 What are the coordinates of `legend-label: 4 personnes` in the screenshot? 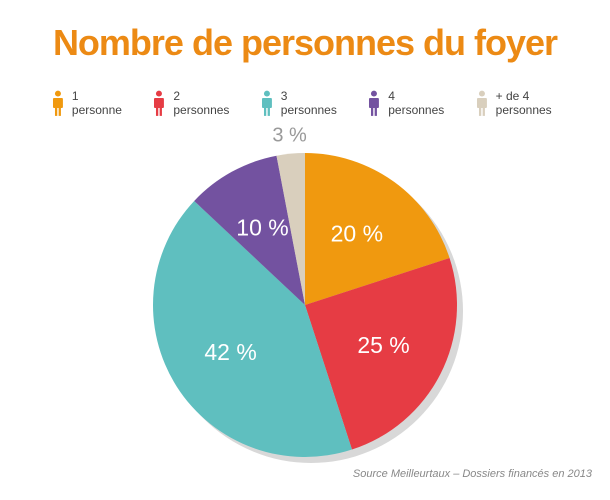 It's located at (416, 103).